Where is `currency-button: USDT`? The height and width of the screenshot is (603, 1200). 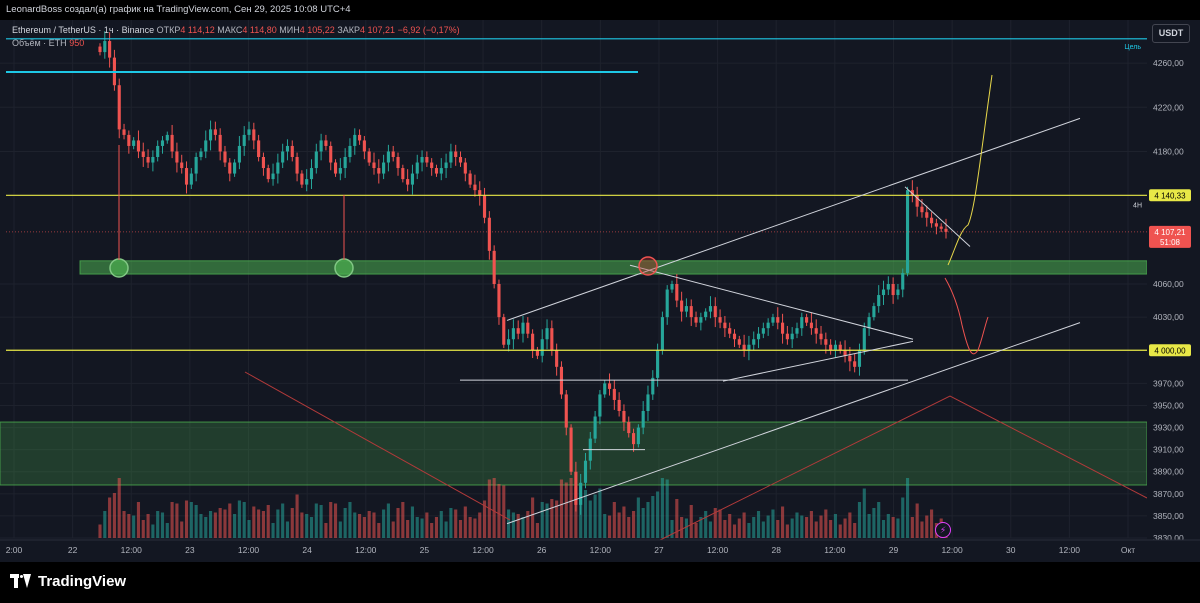 currency-button: USDT is located at coordinates (1171, 33).